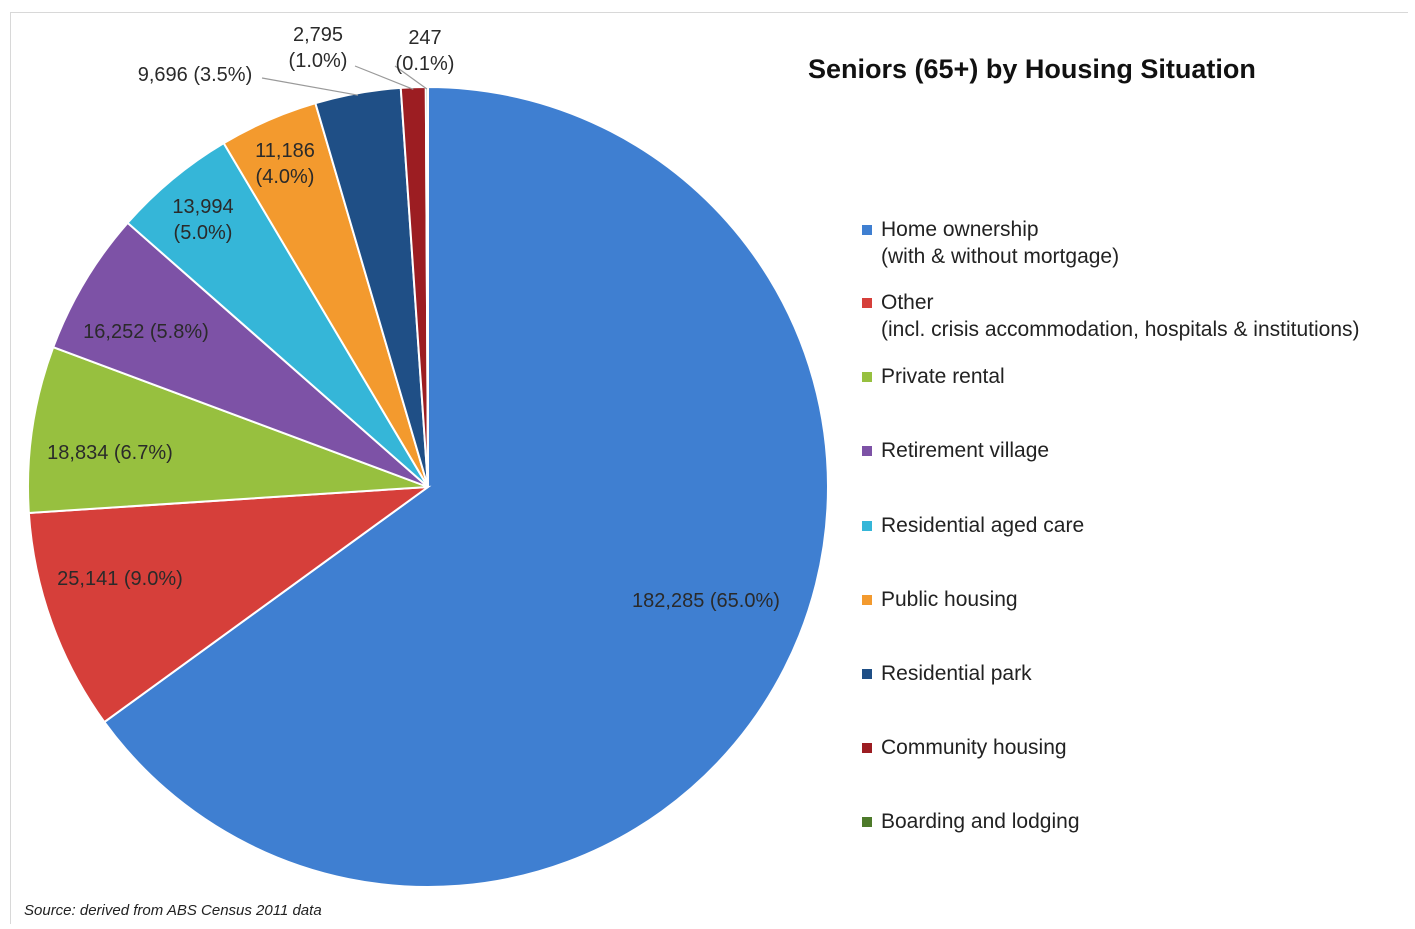 This screenshot has height=929, width=1415. Describe the element at coordinates (974, 747) in the screenshot. I see `legend-label: Community housing` at that location.